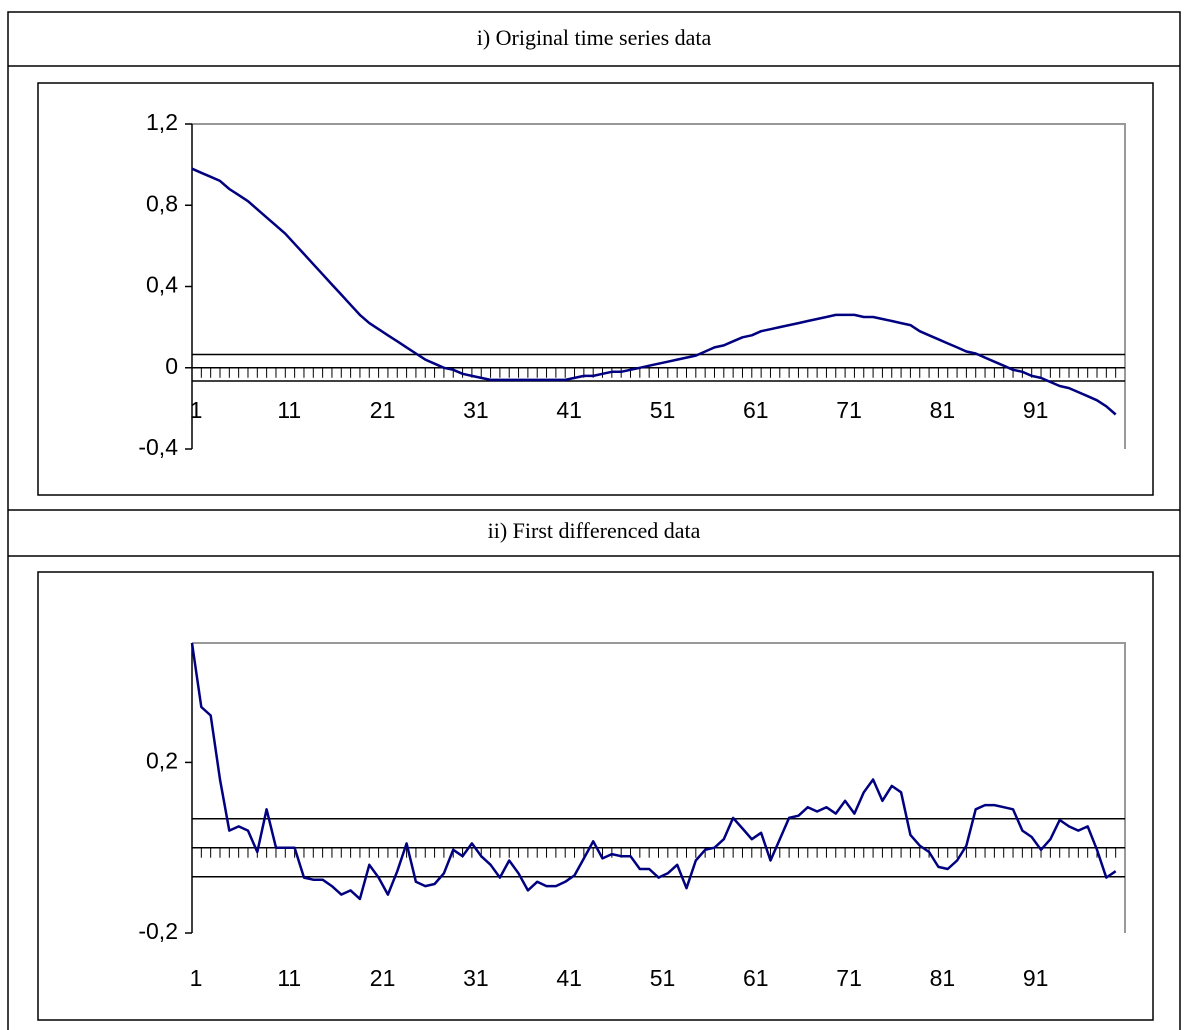  What do you see at coordinates (162, 760) in the screenshot?
I see `y-tick-label: 0,2` at bounding box center [162, 760].